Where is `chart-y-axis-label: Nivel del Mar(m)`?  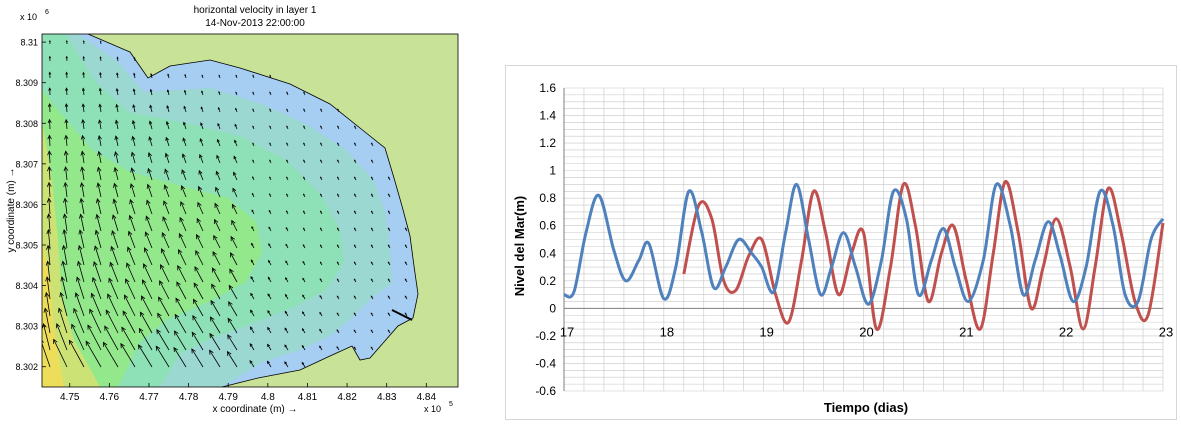
chart-y-axis-label: Nivel del Mar(m) is located at coordinates (519, 246).